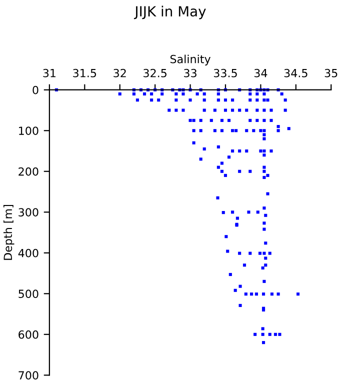  What do you see at coordinates (190, 73) in the screenshot?
I see `x-tick-label: 33` at bounding box center [190, 73].